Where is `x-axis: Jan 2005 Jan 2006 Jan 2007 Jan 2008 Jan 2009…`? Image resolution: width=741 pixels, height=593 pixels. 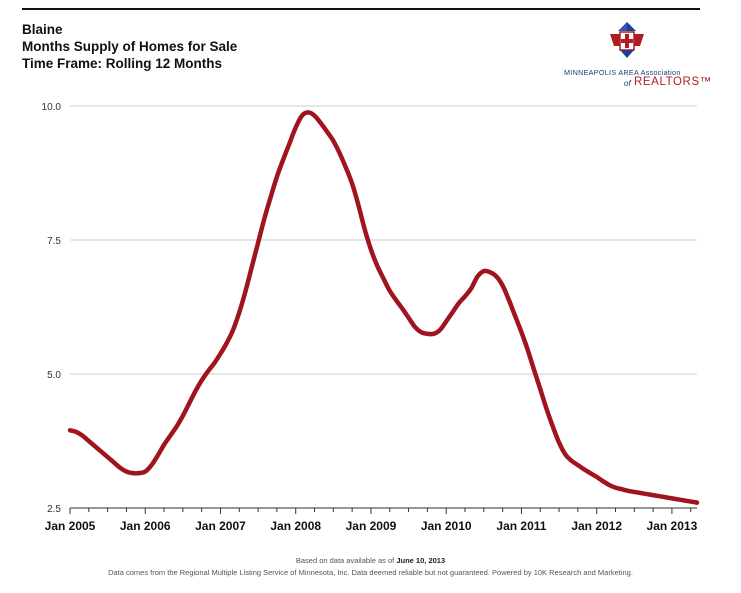 x-axis: Jan 2005 Jan 2006 Jan 2007 Jan 2008 Jan 2009… is located at coordinates (371, 520).